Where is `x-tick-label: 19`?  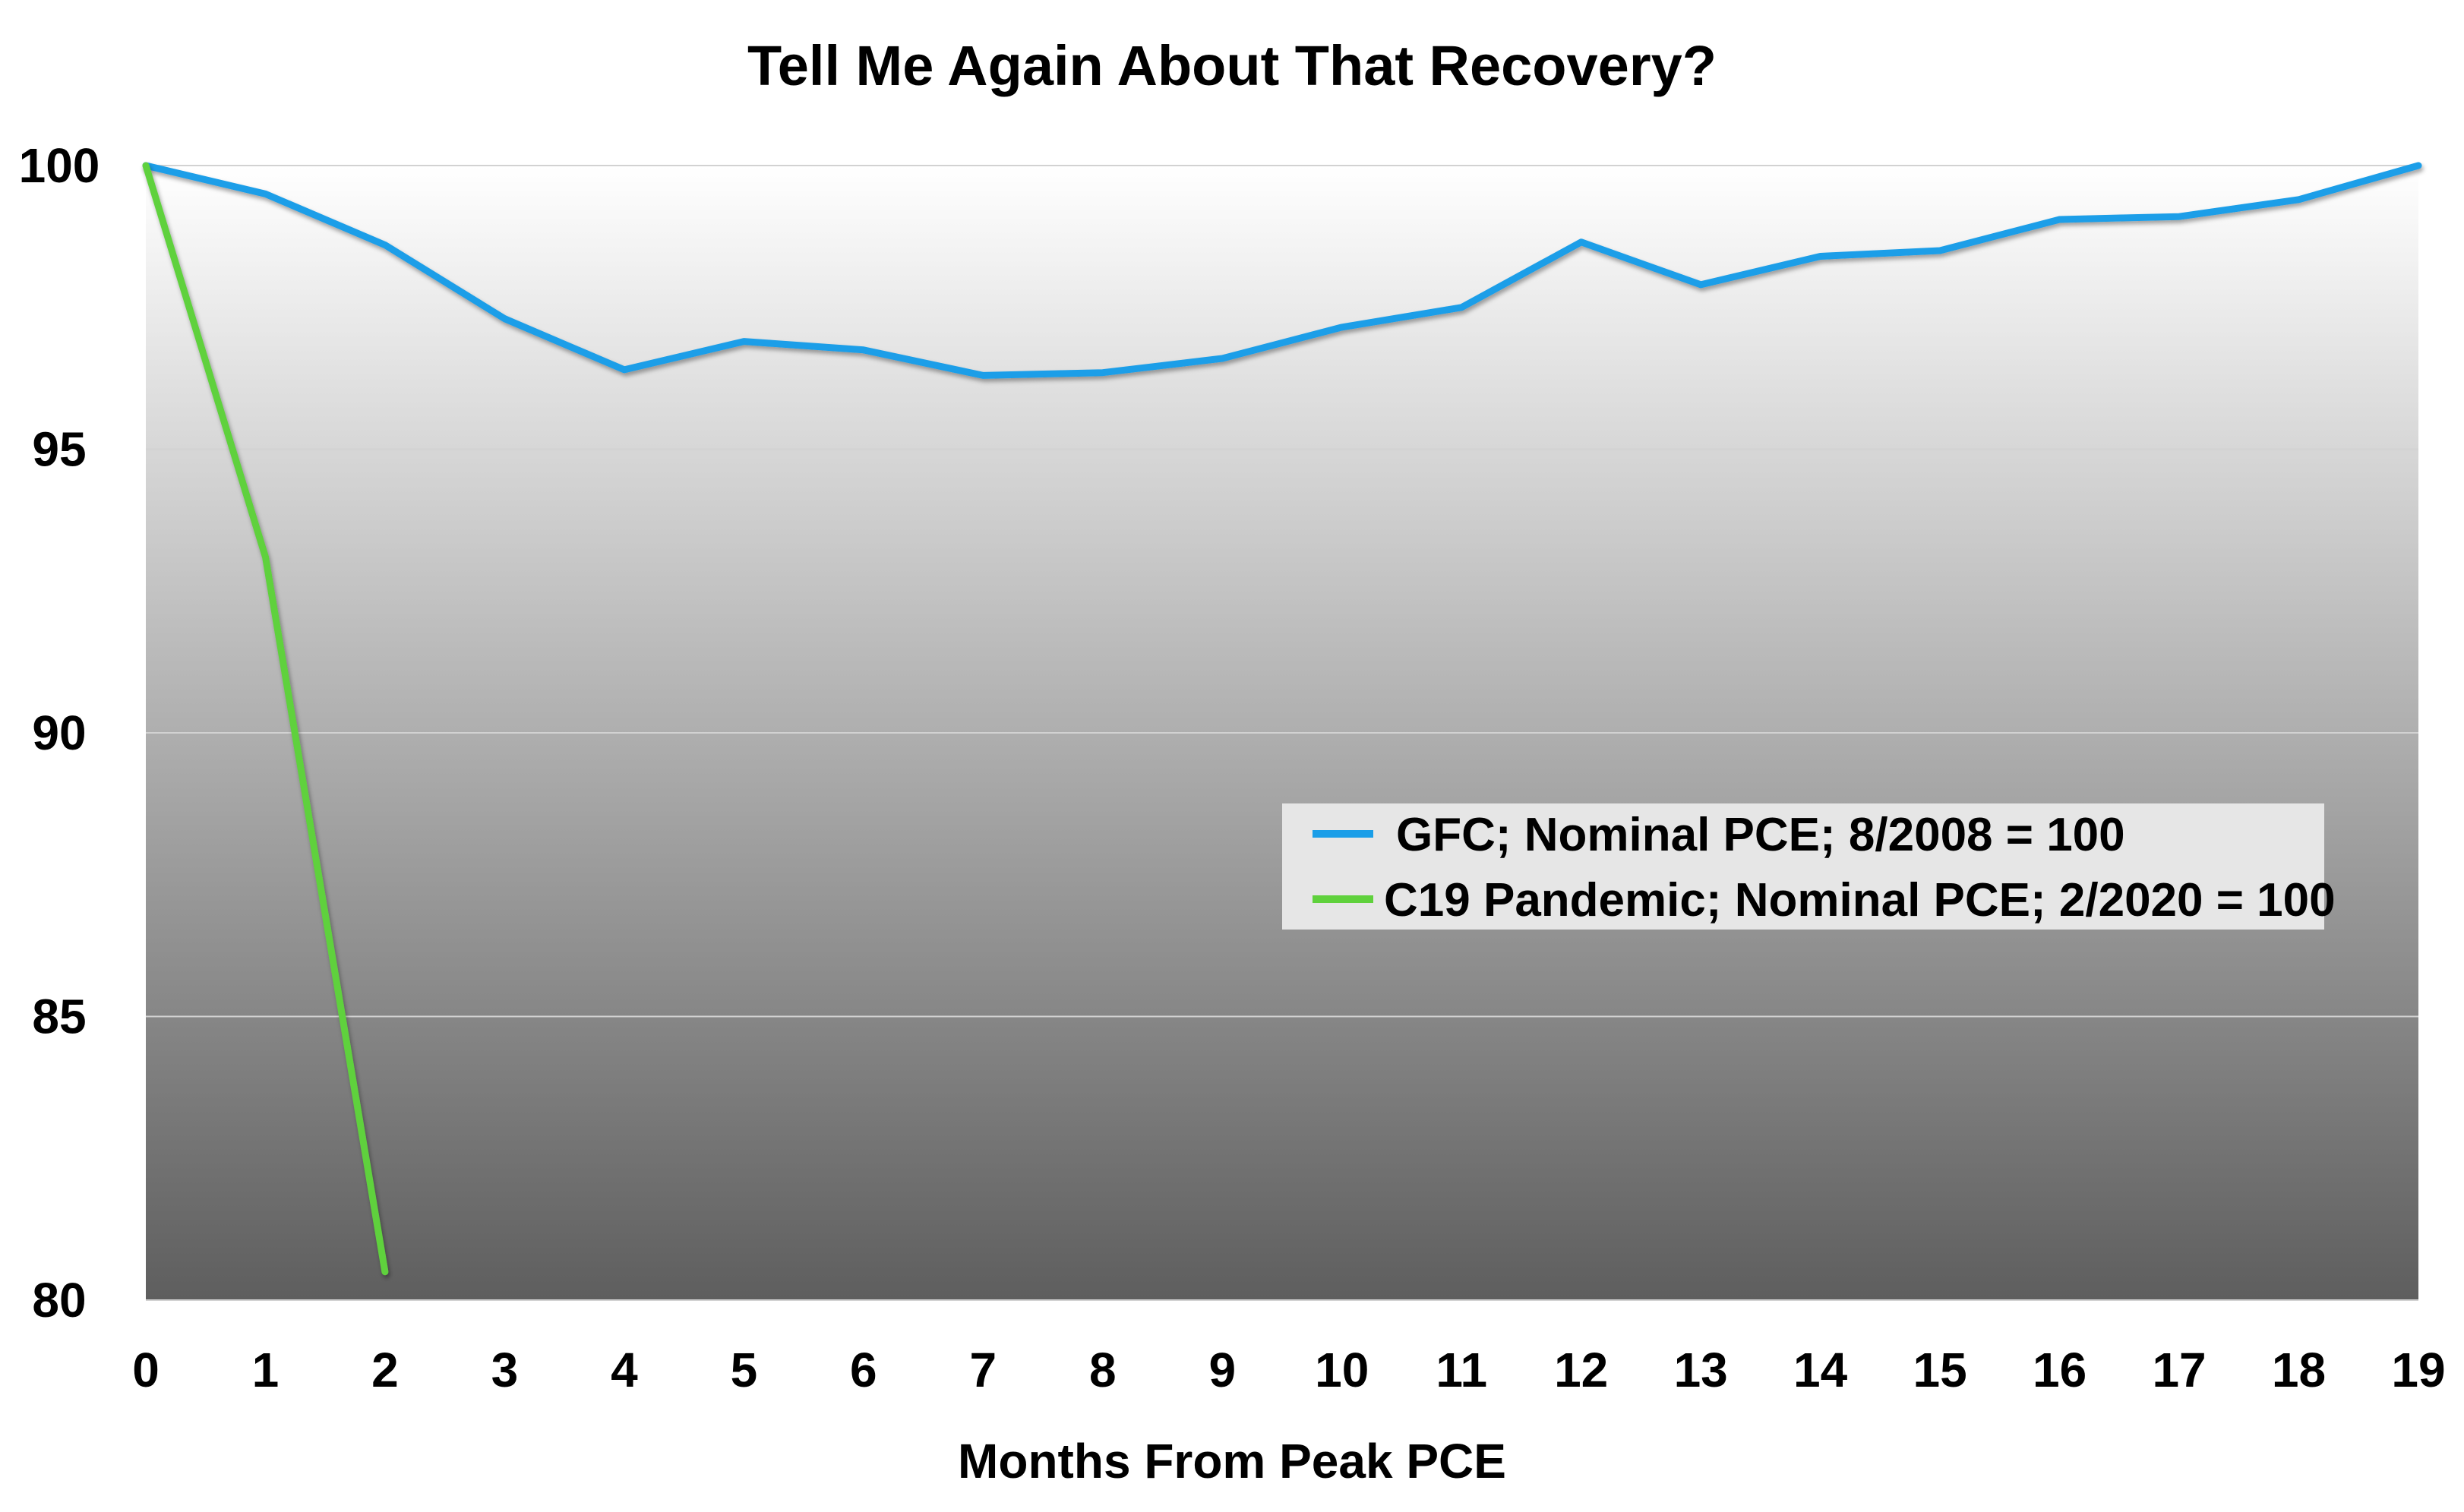
x-tick-label: 19 is located at coordinates (2418, 1370).